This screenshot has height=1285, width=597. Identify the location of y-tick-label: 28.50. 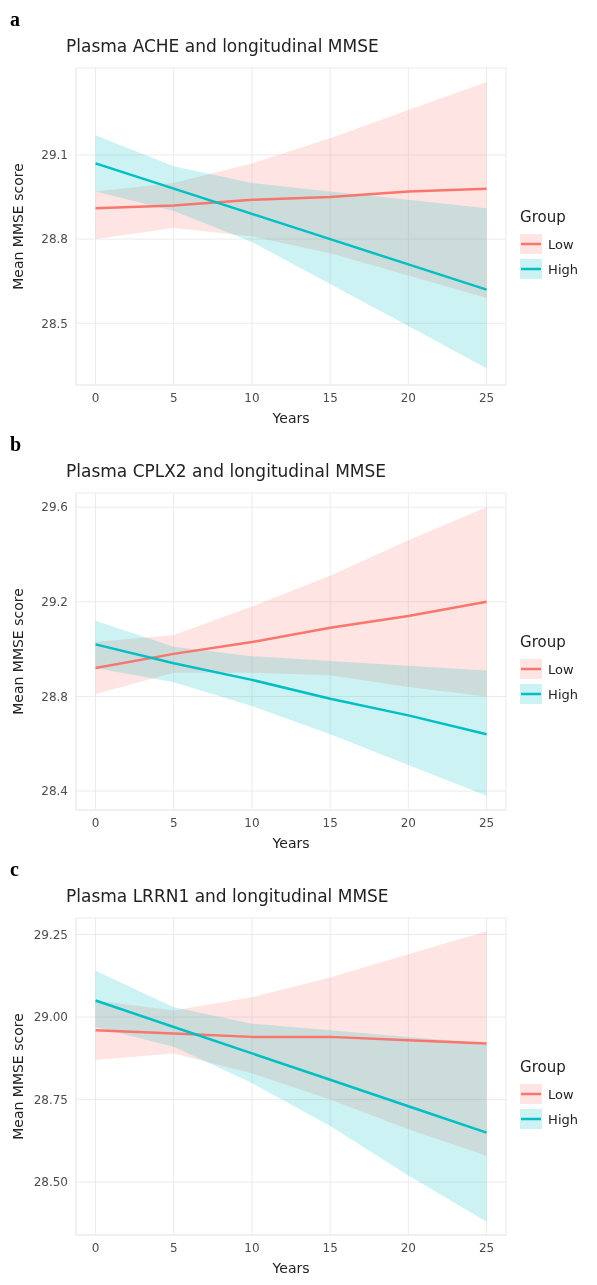
(50, 1182).